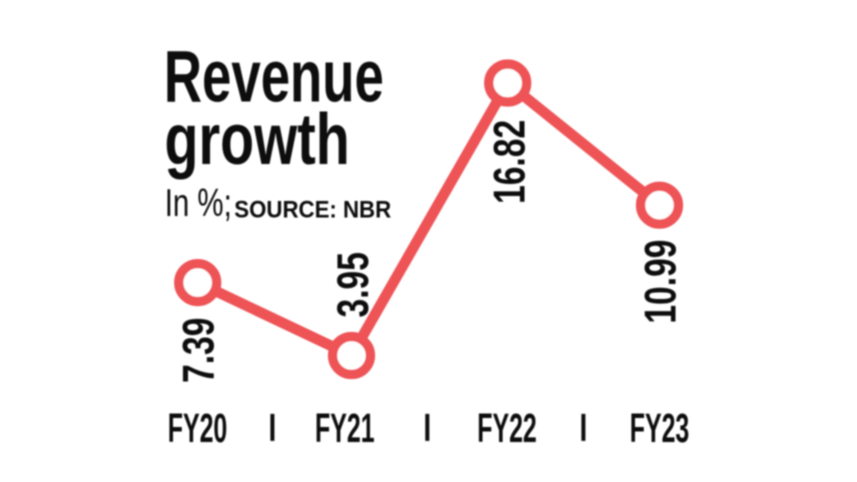 The width and height of the screenshot is (857, 482). What do you see at coordinates (198, 429) in the screenshot?
I see `svg-text: FY20` at bounding box center [198, 429].